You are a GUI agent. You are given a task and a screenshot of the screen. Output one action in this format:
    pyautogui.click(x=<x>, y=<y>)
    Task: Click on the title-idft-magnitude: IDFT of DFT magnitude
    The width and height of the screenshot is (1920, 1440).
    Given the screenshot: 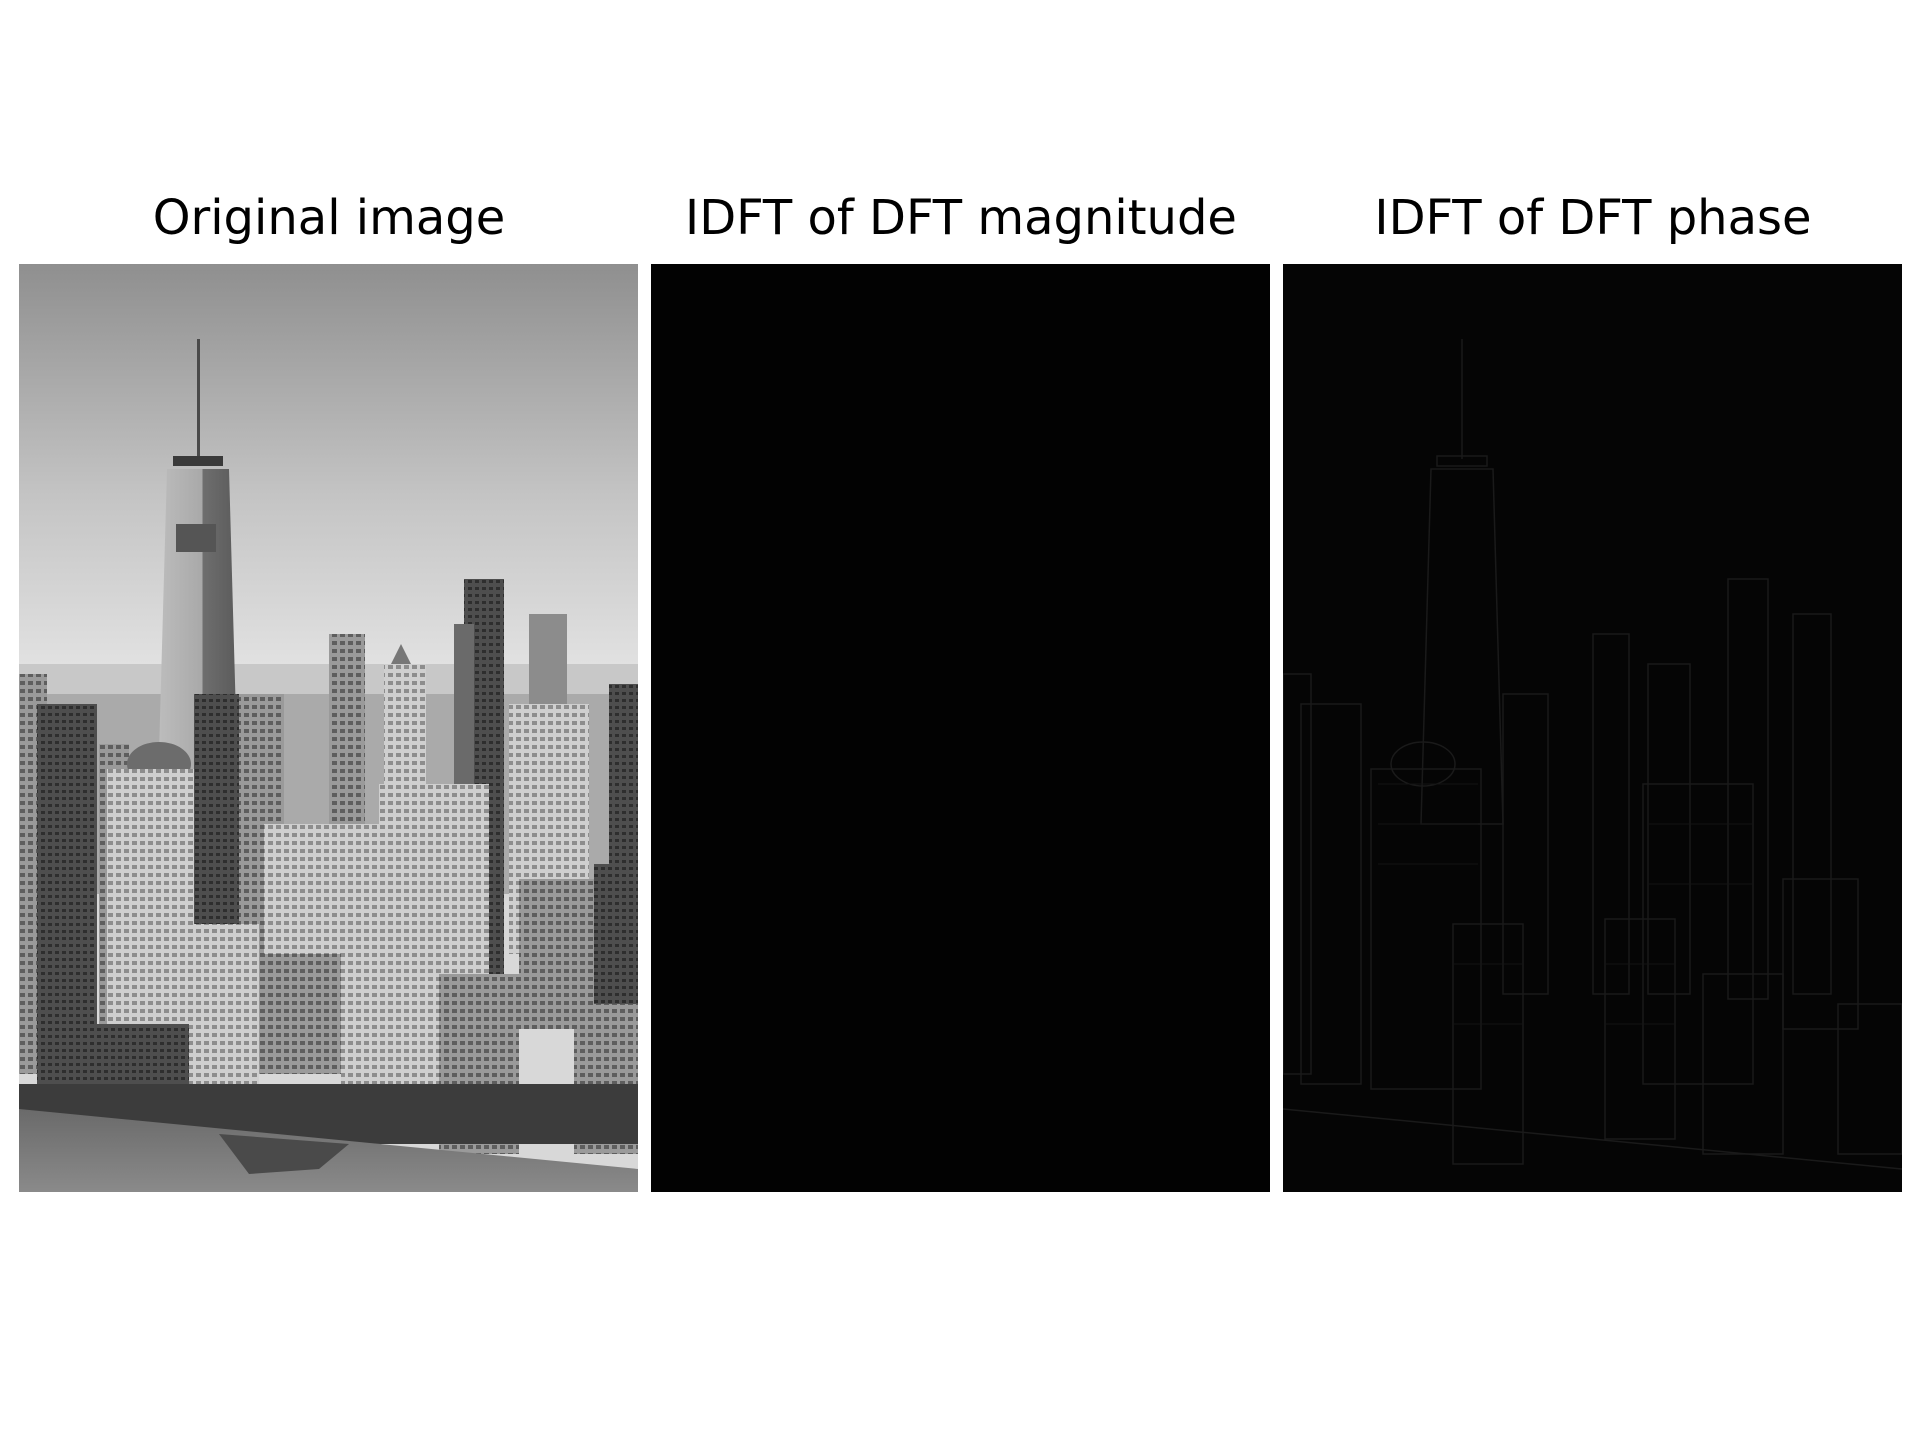 What is the action you would take?
    pyautogui.click(x=961, y=218)
    